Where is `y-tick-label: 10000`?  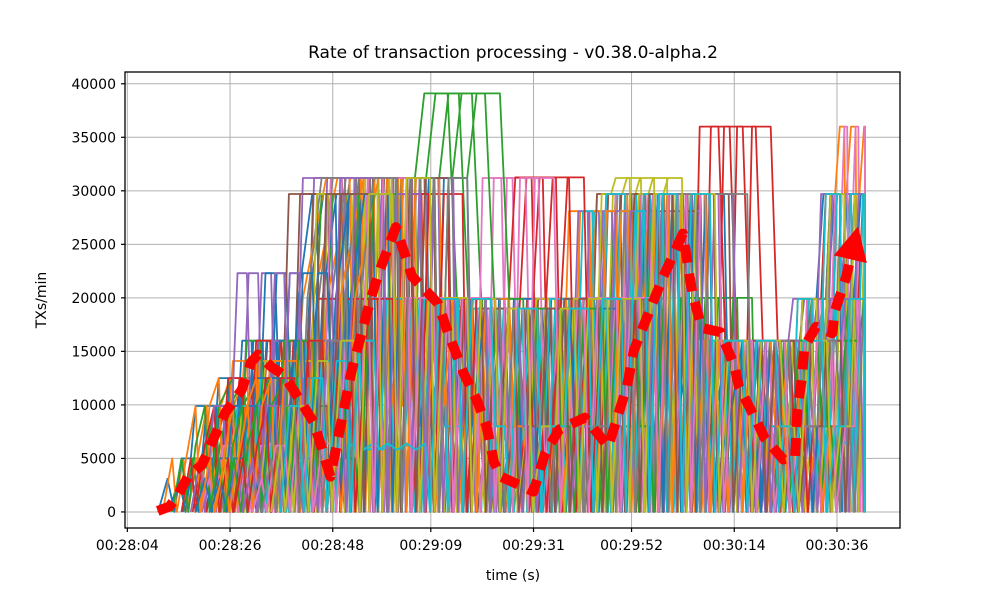 y-tick-label: 10000 is located at coordinates (93, 406).